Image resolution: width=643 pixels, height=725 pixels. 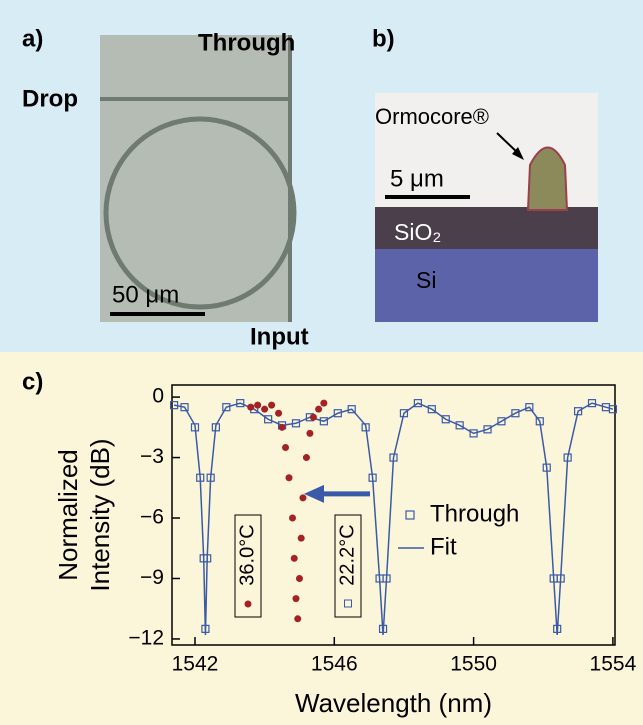 I want to click on port-label: Through, so click(x=246, y=42).